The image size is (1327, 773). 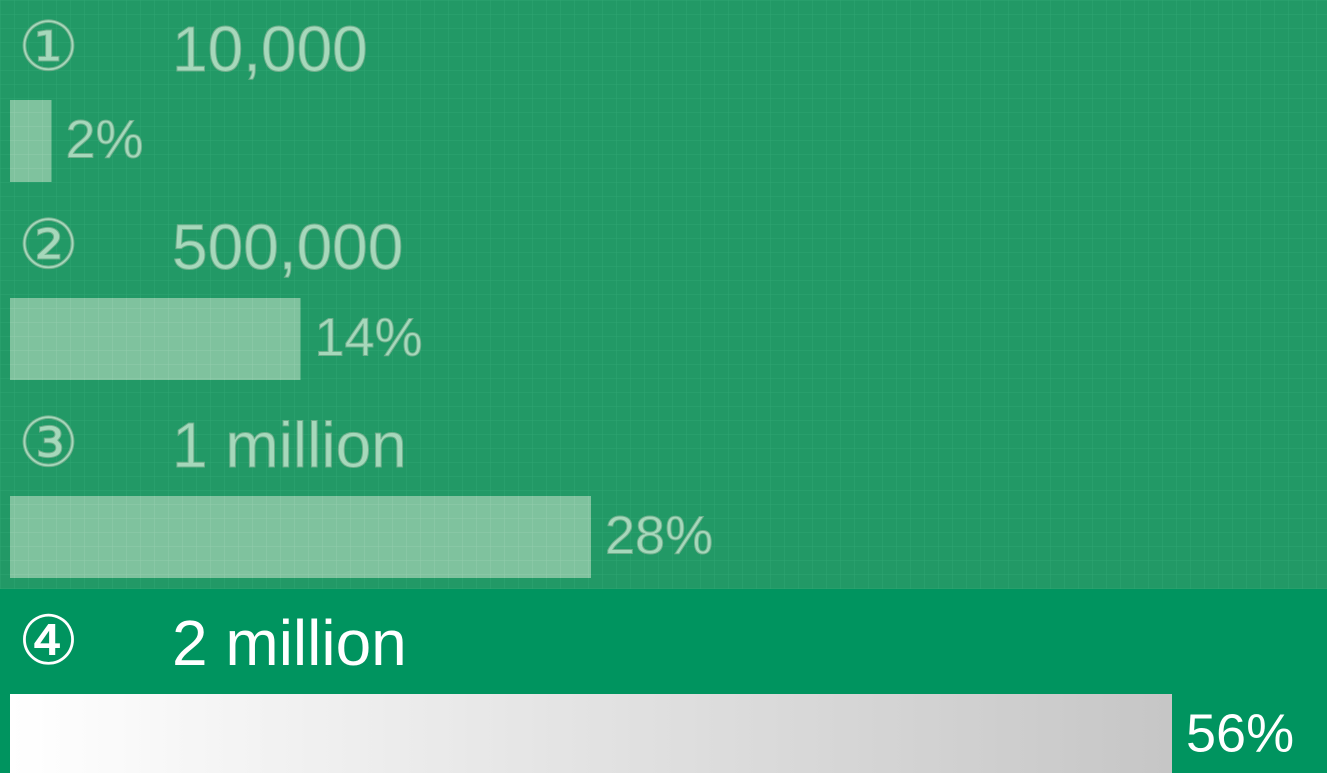 What do you see at coordinates (289, 445) in the screenshot?
I see `option-label: 1 million` at bounding box center [289, 445].